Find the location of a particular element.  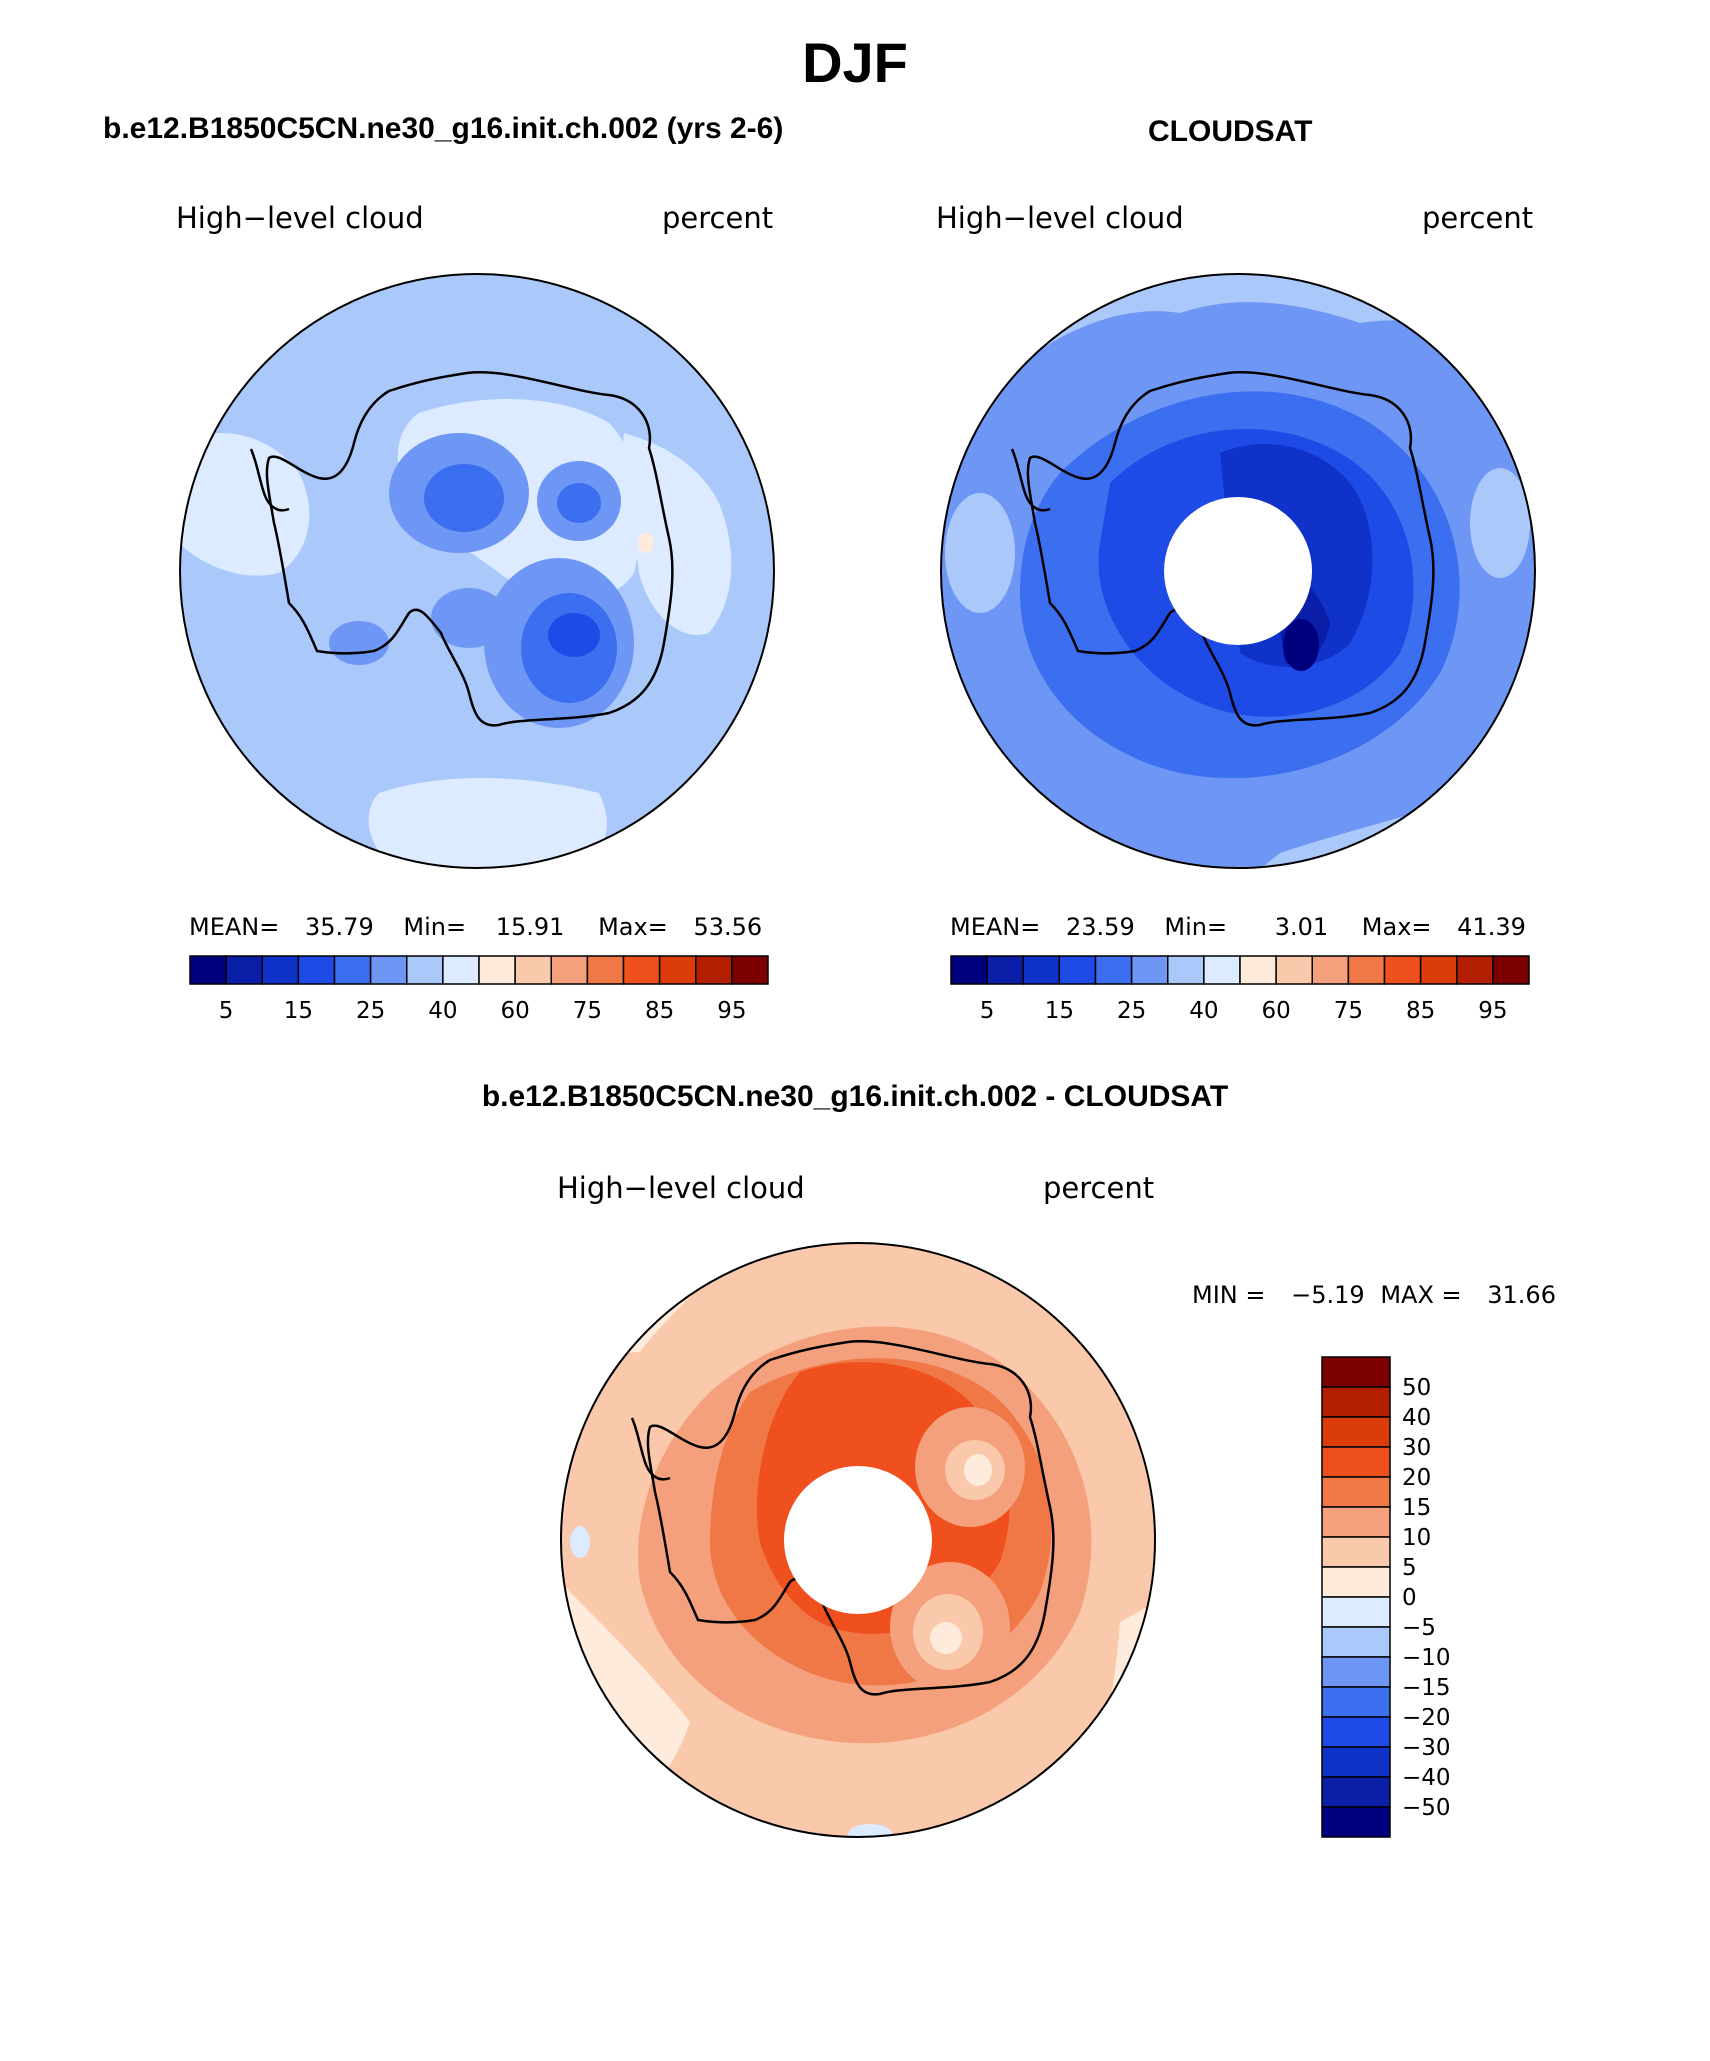

model-stats: MEAN= 35.79 Min= 15.91 Max= 53.56 is located at coordinates (475, 927).